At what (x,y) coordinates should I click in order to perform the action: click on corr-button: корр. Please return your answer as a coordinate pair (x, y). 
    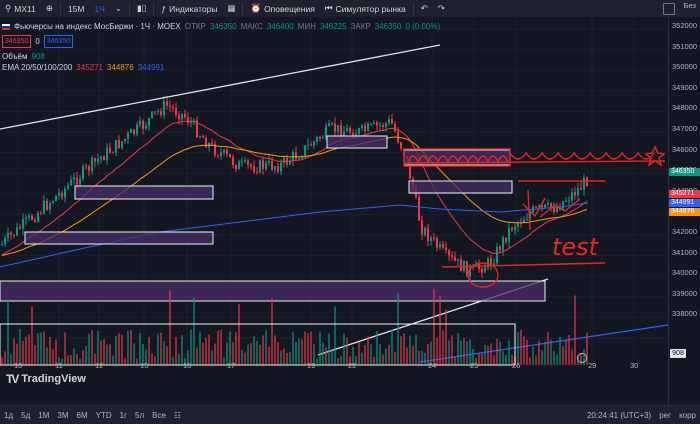
    Looking at the image, I should click on (687, 415).